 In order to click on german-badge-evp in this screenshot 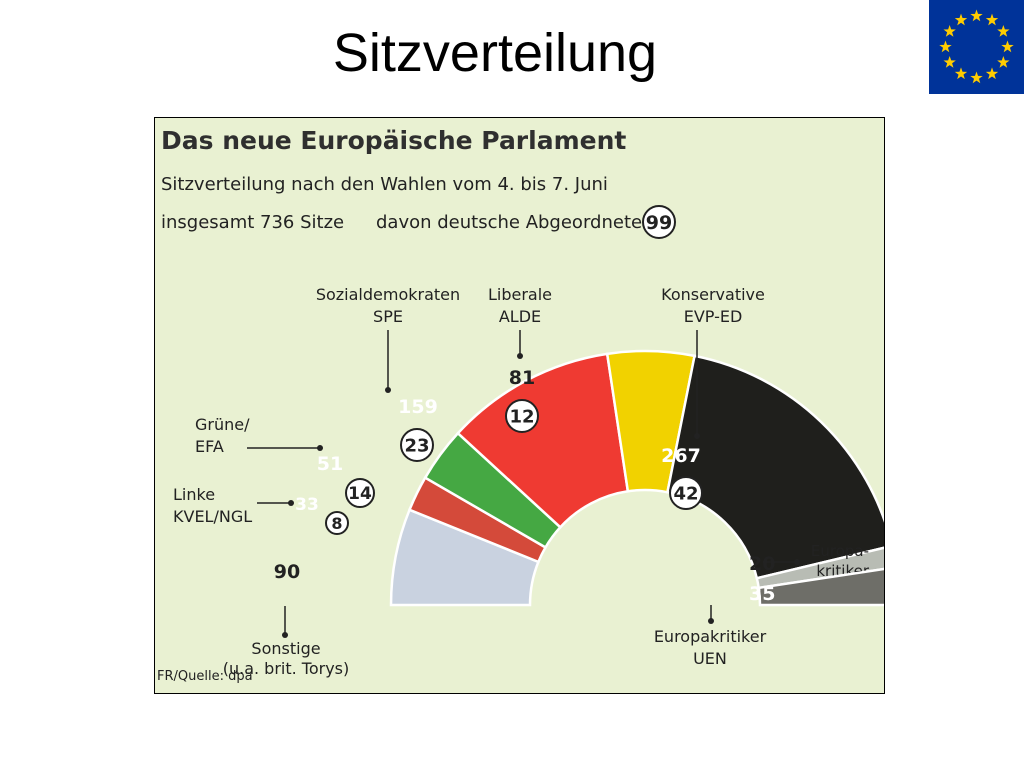, I will do `click(686, 493)`.